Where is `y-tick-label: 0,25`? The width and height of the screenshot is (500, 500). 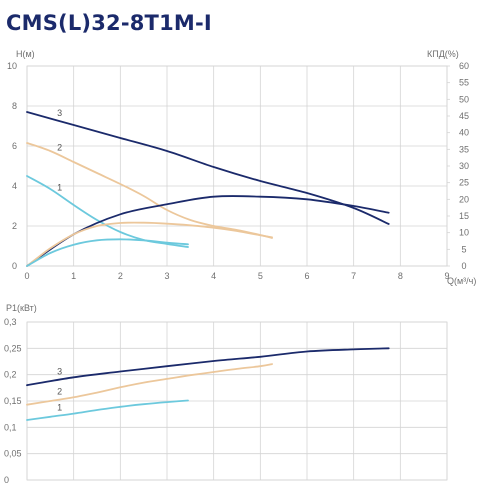 y-tick-label: 0,25 is located at coordinates (13, 348).